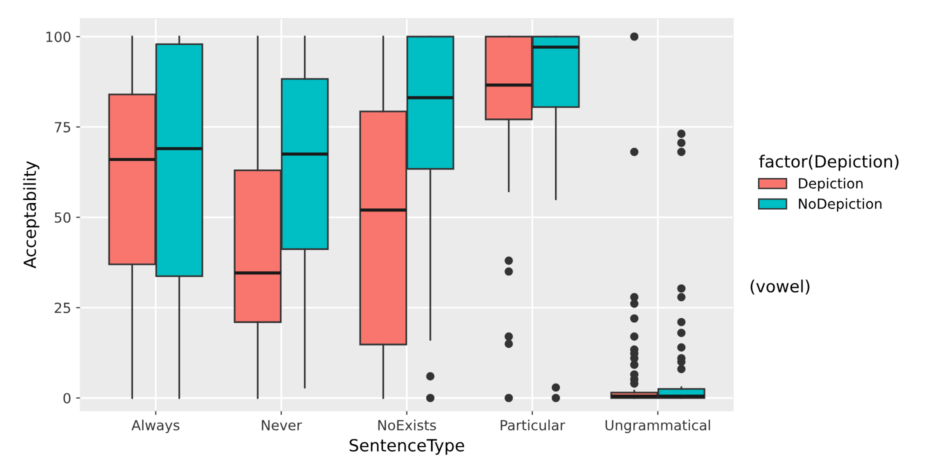 This screenshot has height=464, width=946. I want to click on y-tick-label: 0, so click(66, 398).